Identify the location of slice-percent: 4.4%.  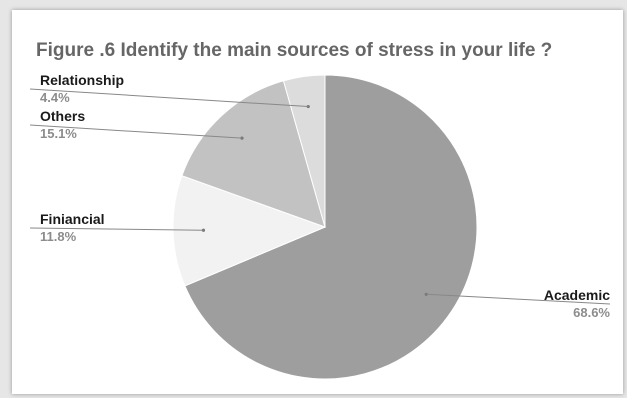
(55, 97).